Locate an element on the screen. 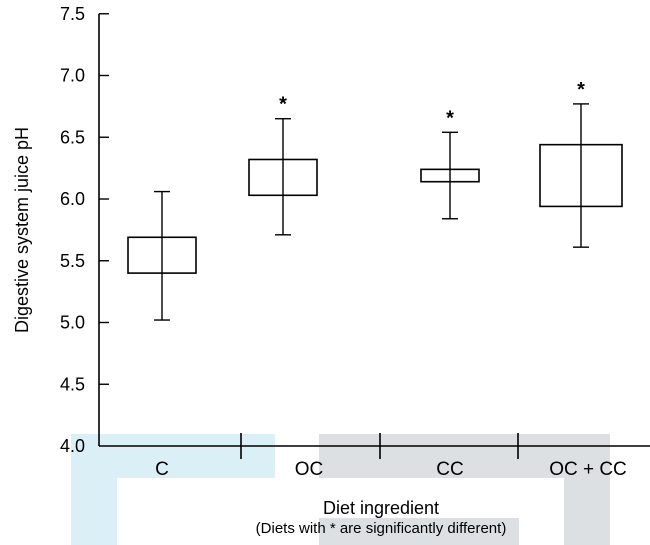  y-tick-label: 4.0 is located at coordinates (72, 446).